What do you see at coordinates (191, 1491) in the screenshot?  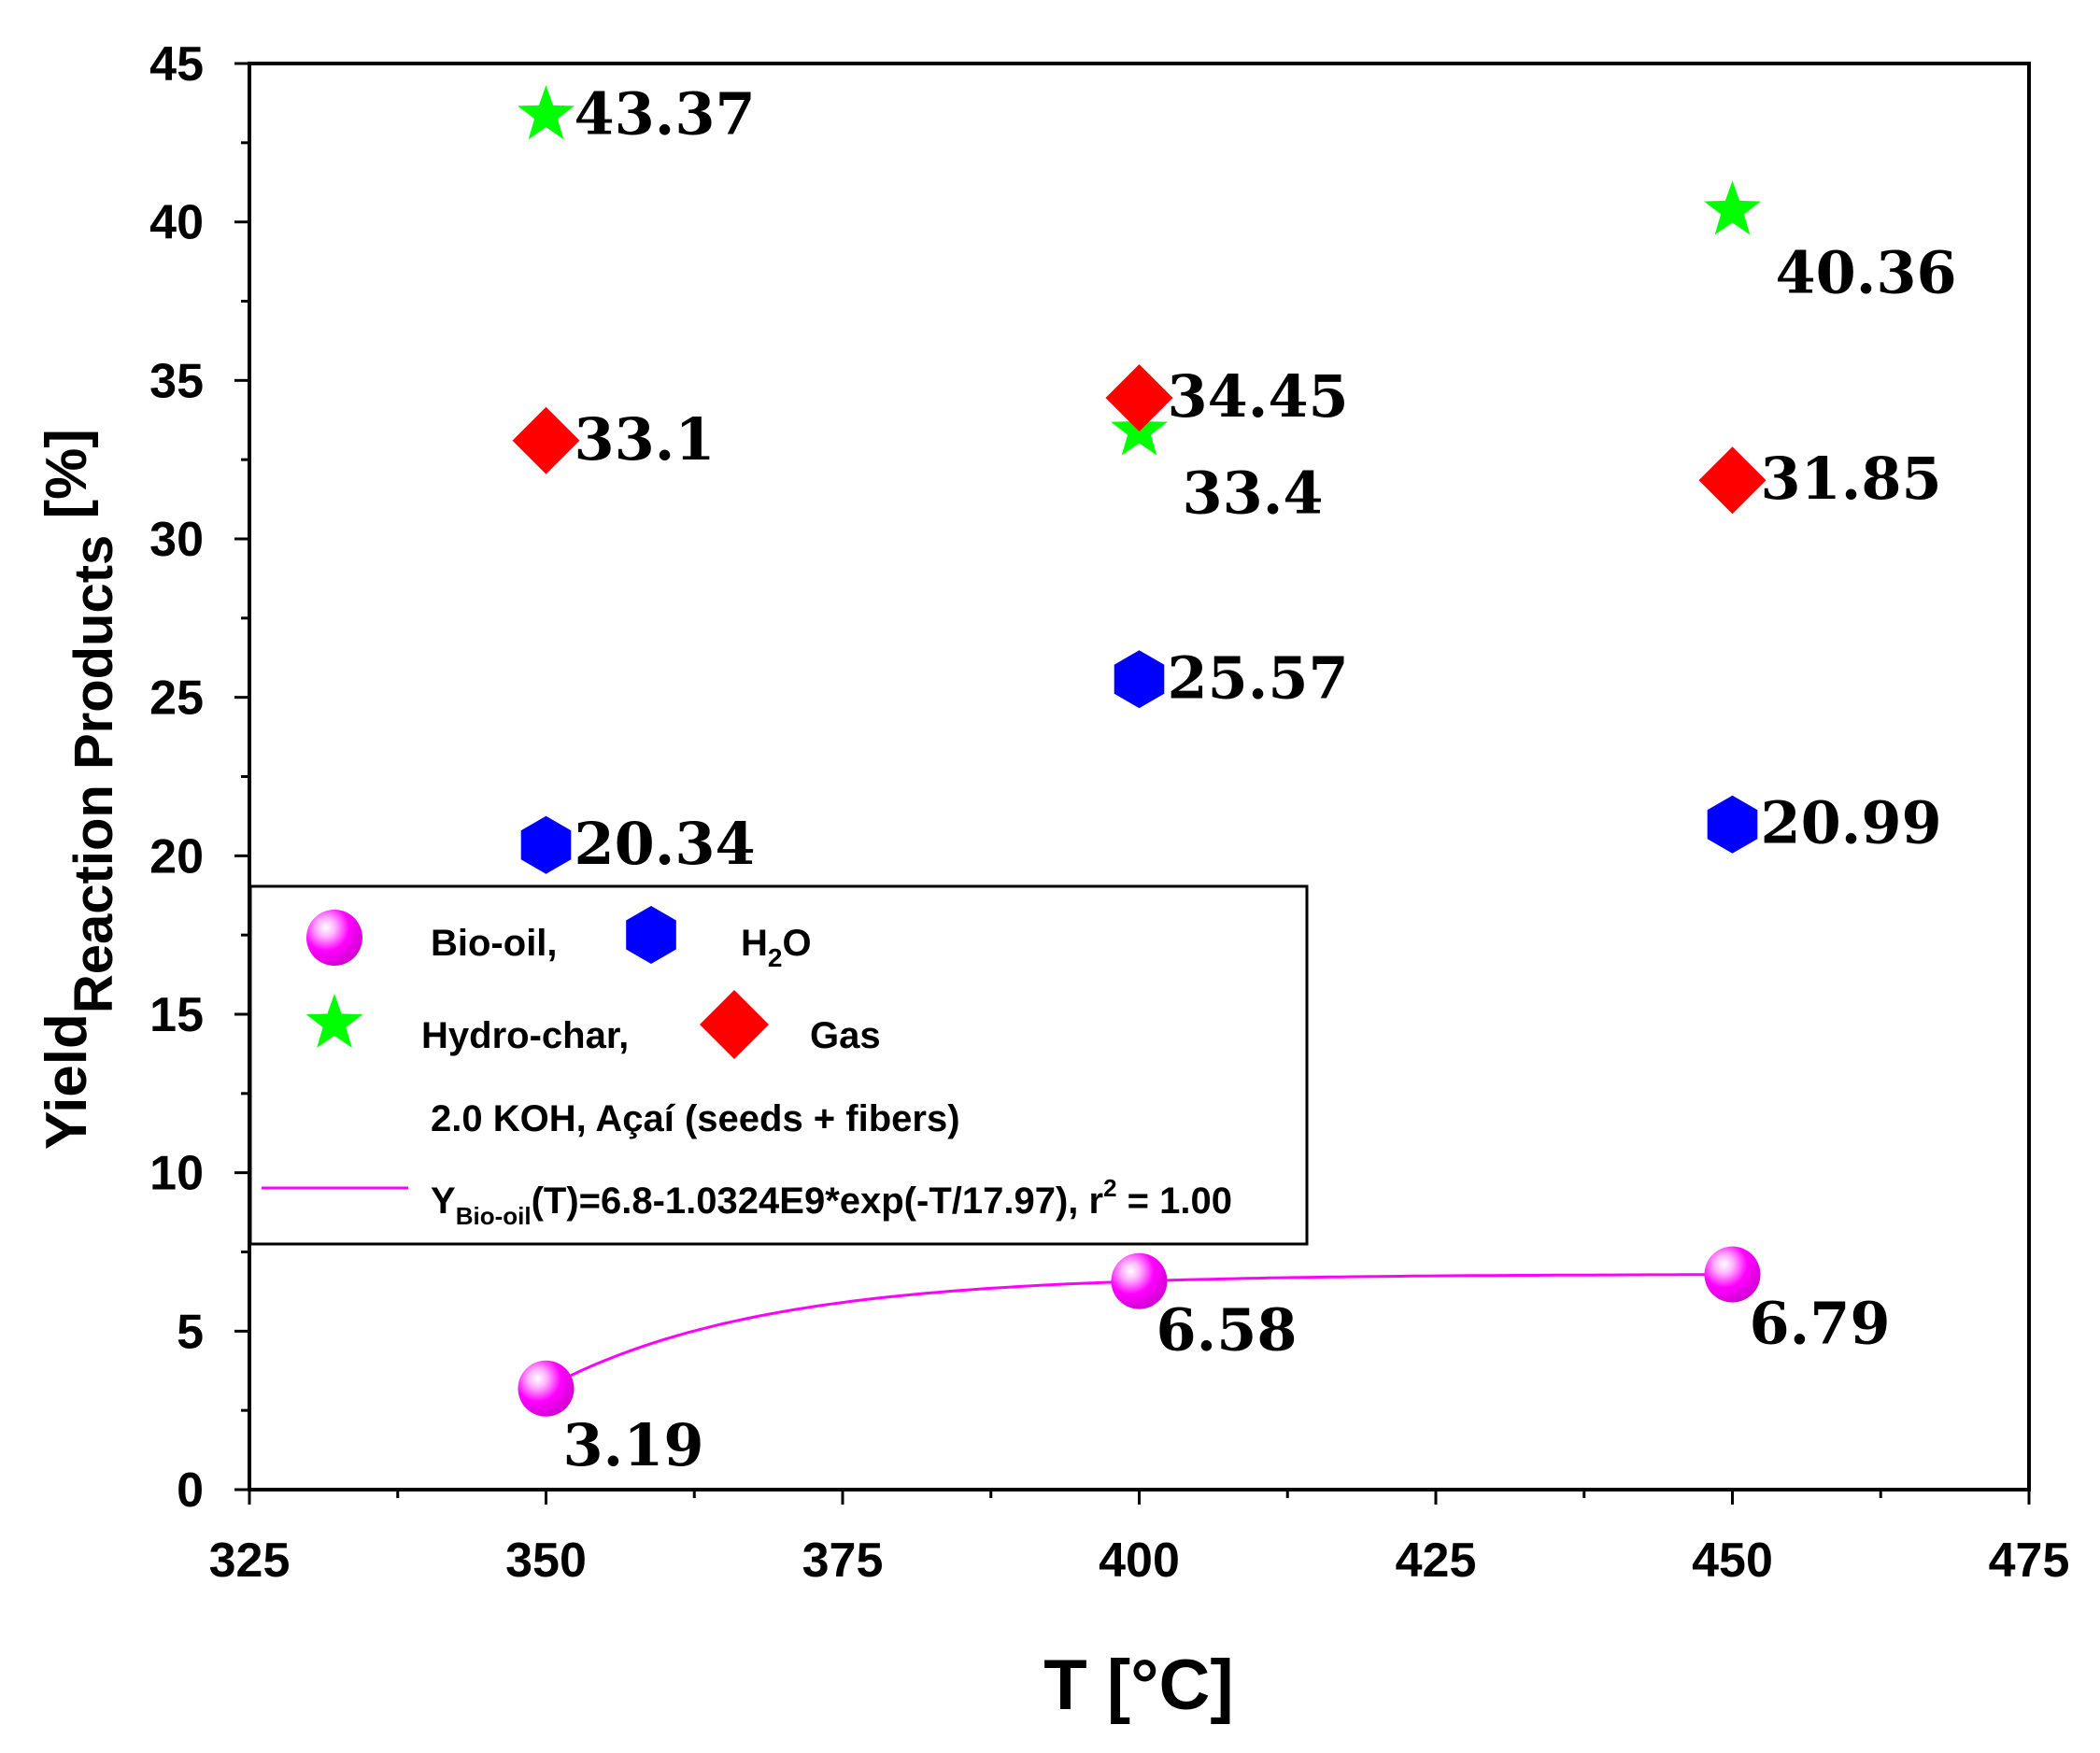 I see `y-tick-label: 0` at bounding box center [191, 1491].